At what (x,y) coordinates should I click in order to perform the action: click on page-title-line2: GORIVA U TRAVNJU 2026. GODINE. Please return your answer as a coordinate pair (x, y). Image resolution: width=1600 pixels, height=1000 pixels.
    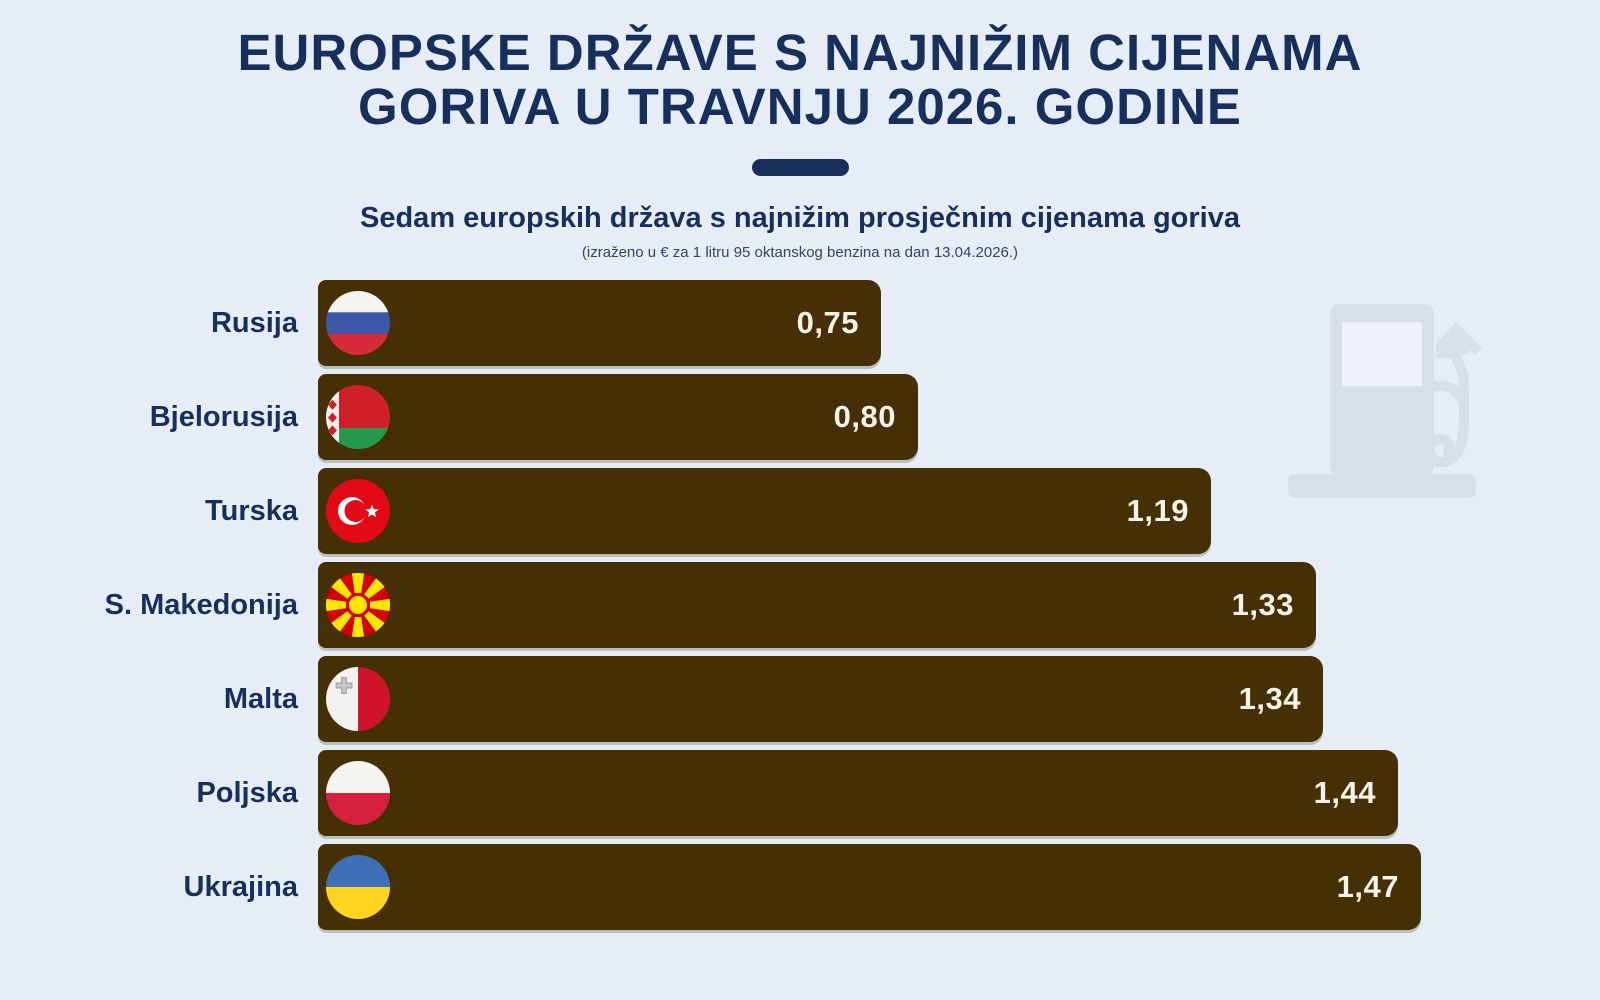
    Looking at the image, I should click on (800, 106).